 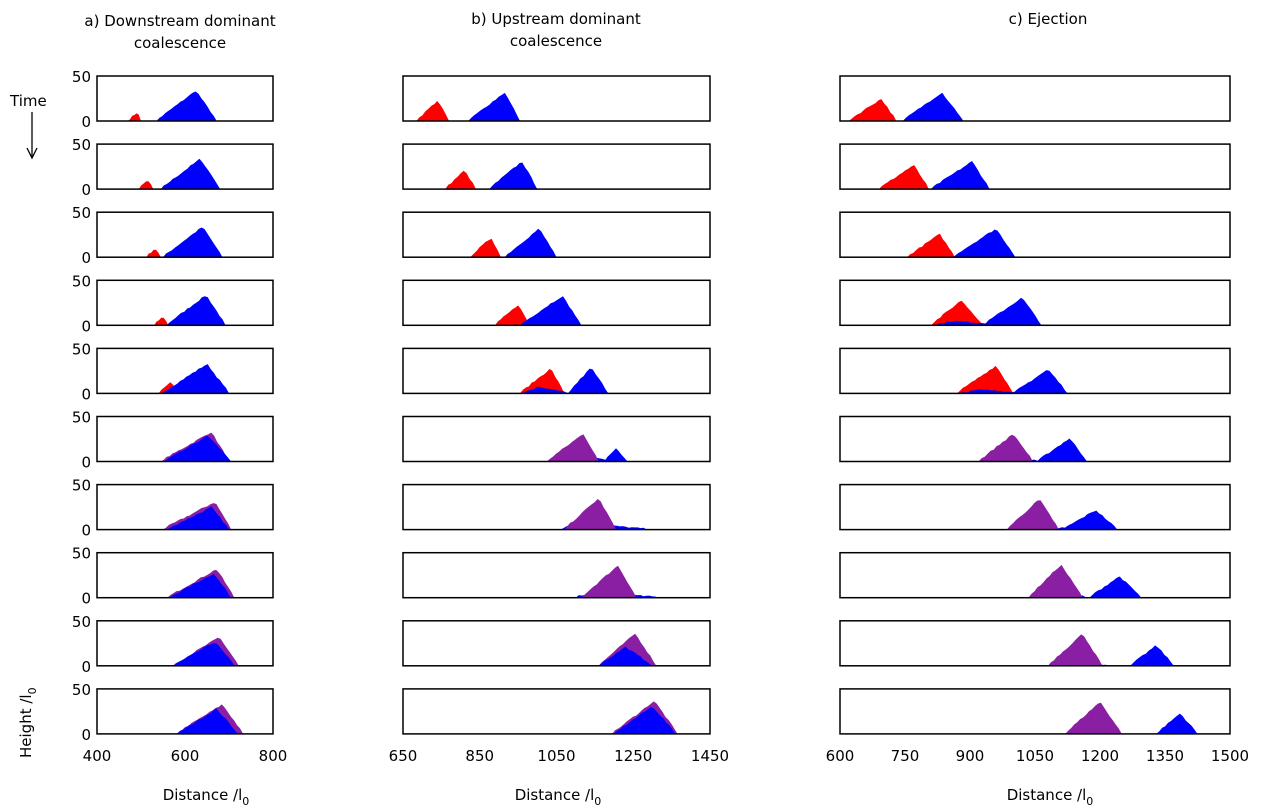 I want to click on x-tick-label-c: 1200, so click(x=1100, y=756).